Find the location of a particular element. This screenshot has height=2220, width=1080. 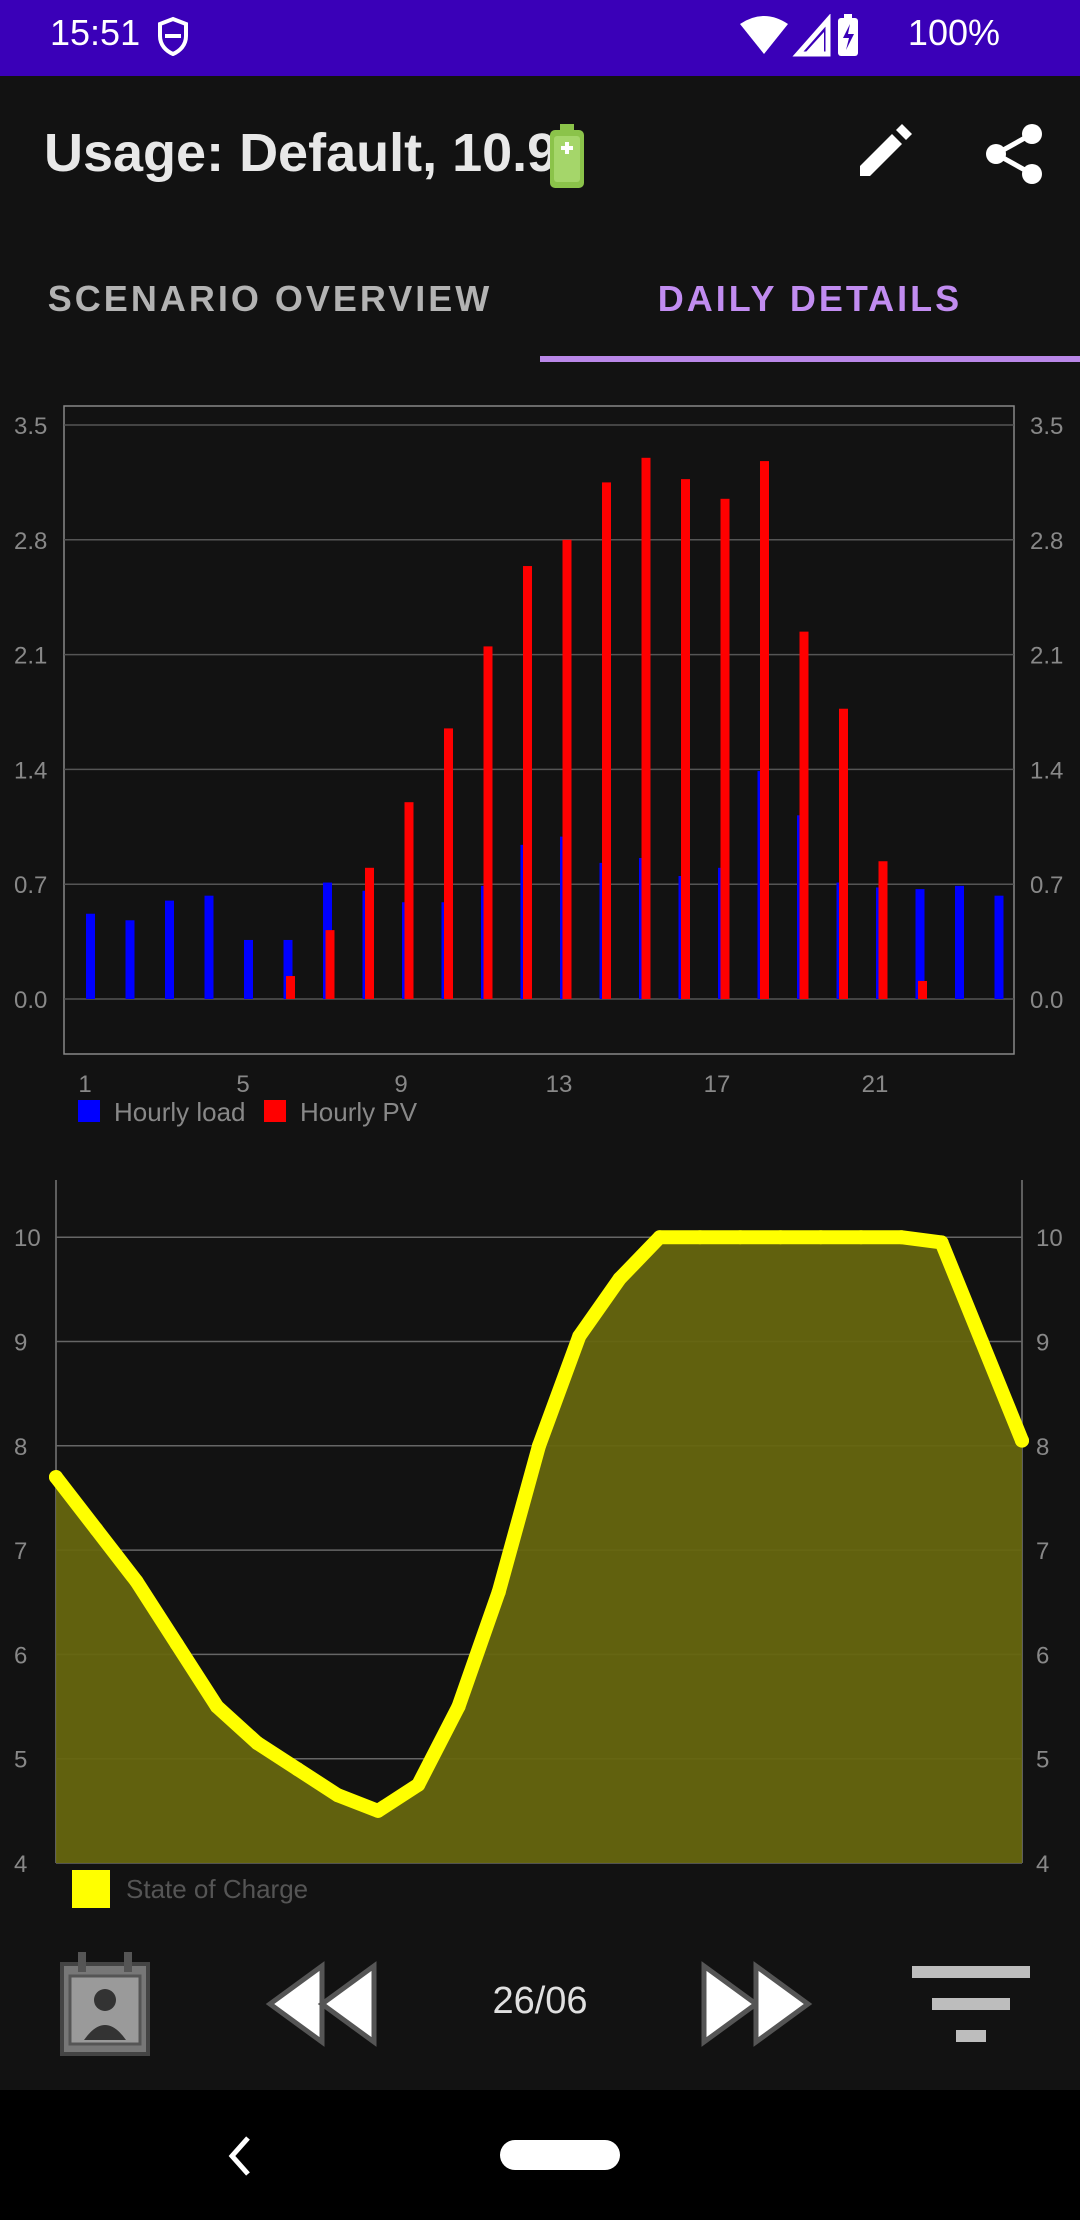

y-tick-label-left: 5 is located at coordinates (20, 1760).